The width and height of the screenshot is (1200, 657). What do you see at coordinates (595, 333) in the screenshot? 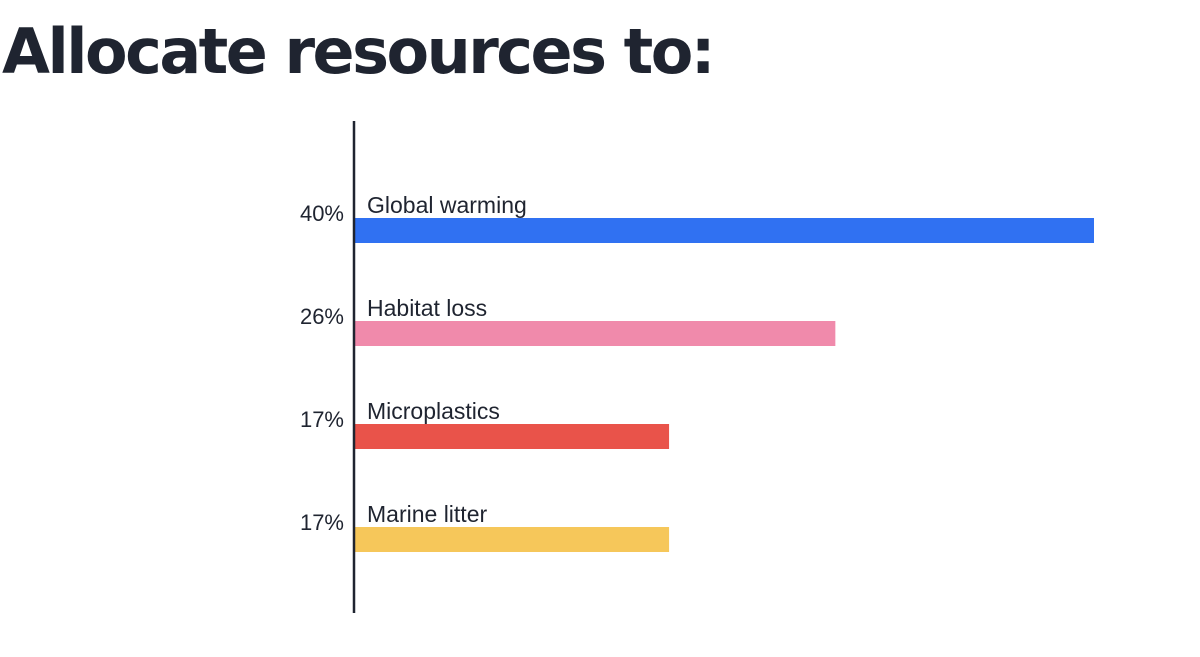
I see `bar-habitat-loss` at bounding box center [595, 333].